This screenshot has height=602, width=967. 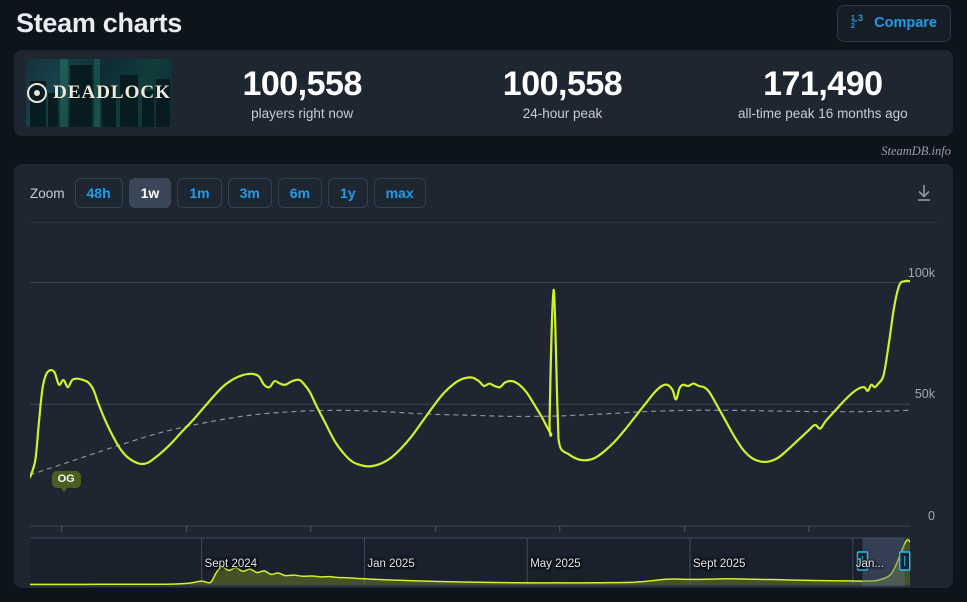 I want to click on stat-players-now: 100,558 players right now, so click(x=302, y=92).